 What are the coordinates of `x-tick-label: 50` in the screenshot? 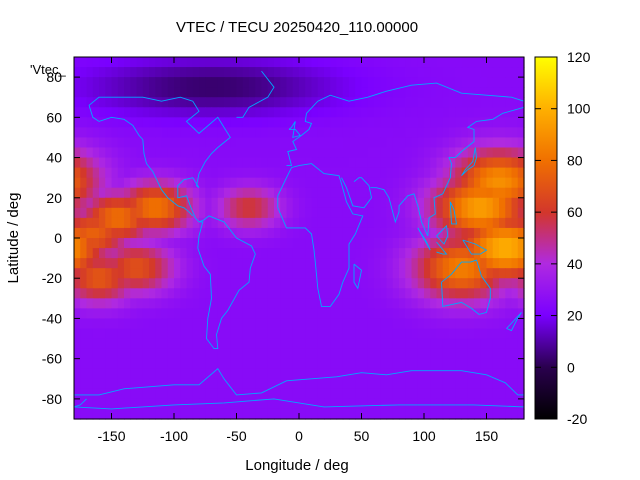 It's located at (362, 436).